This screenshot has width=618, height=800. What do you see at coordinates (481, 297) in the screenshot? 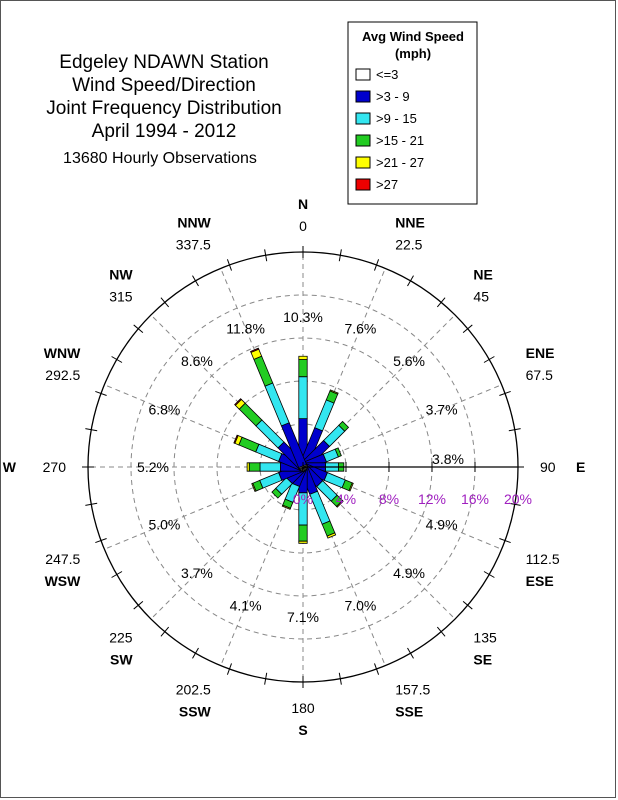
I see `compass-degree-label: 45` at bounding box center [481, 297].